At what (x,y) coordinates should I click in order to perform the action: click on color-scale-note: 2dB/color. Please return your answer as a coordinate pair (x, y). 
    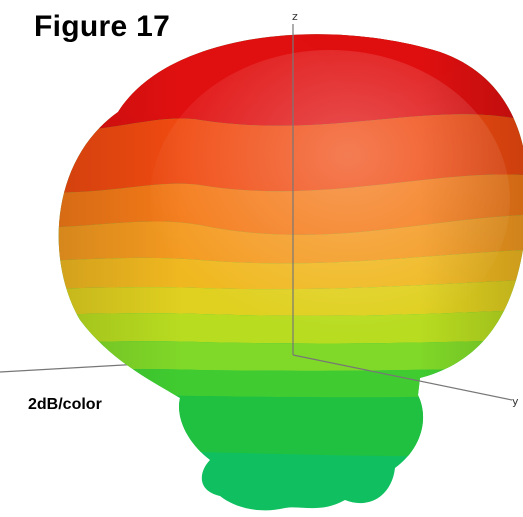
    Looking at the image, I should click on (65, 404).